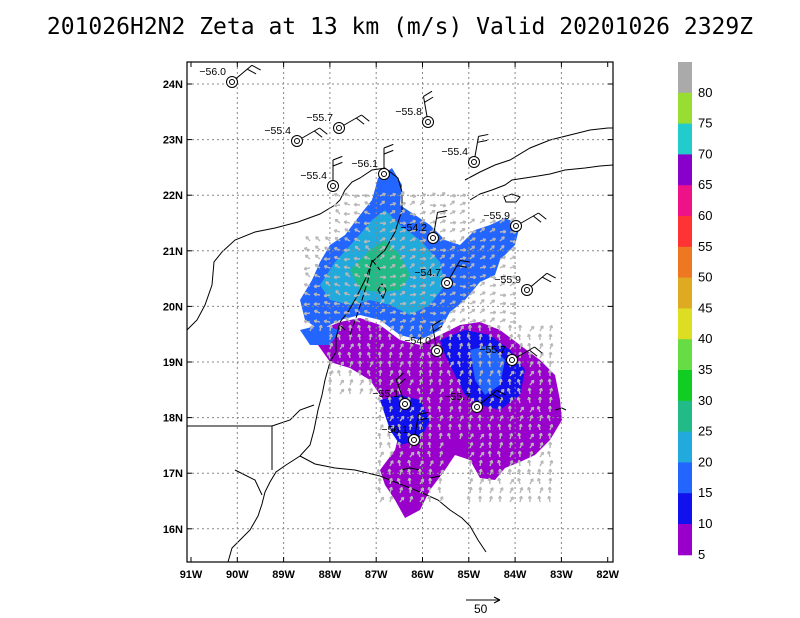 This screenshot has height=618, width=800. I want to click on colorbar-label: 80, so click(705, 92).